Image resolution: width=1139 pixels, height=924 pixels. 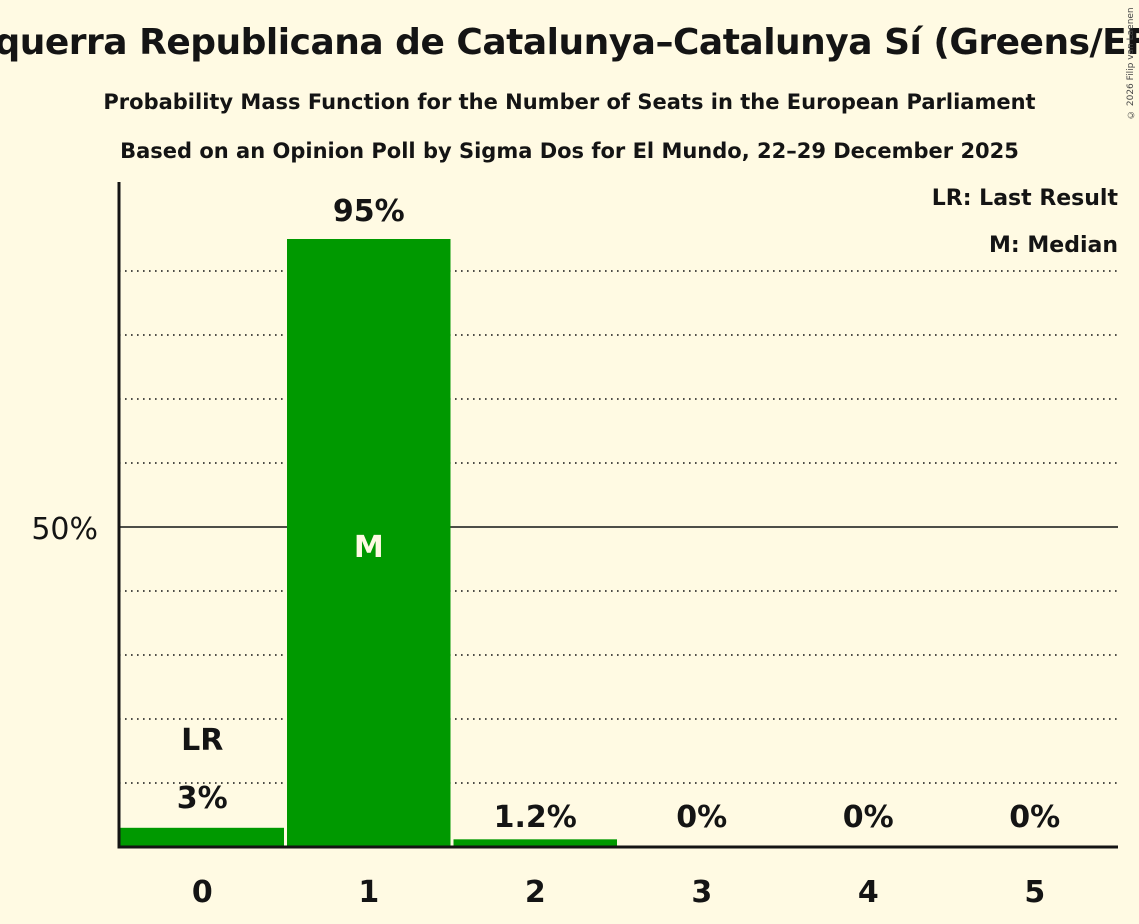 What do you see at coordinates (202, 740) in the screenshot?
I see `last-result-marker: LR` at bounding box center [202, 740].